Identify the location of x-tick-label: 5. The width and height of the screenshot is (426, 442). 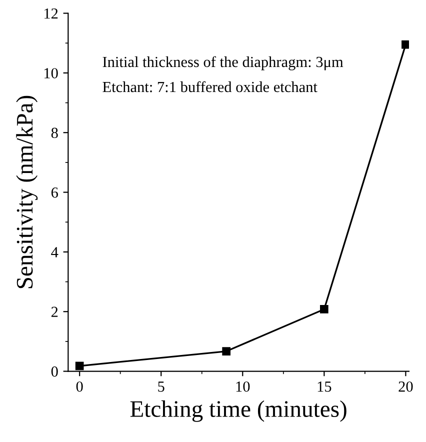
(161, 387).